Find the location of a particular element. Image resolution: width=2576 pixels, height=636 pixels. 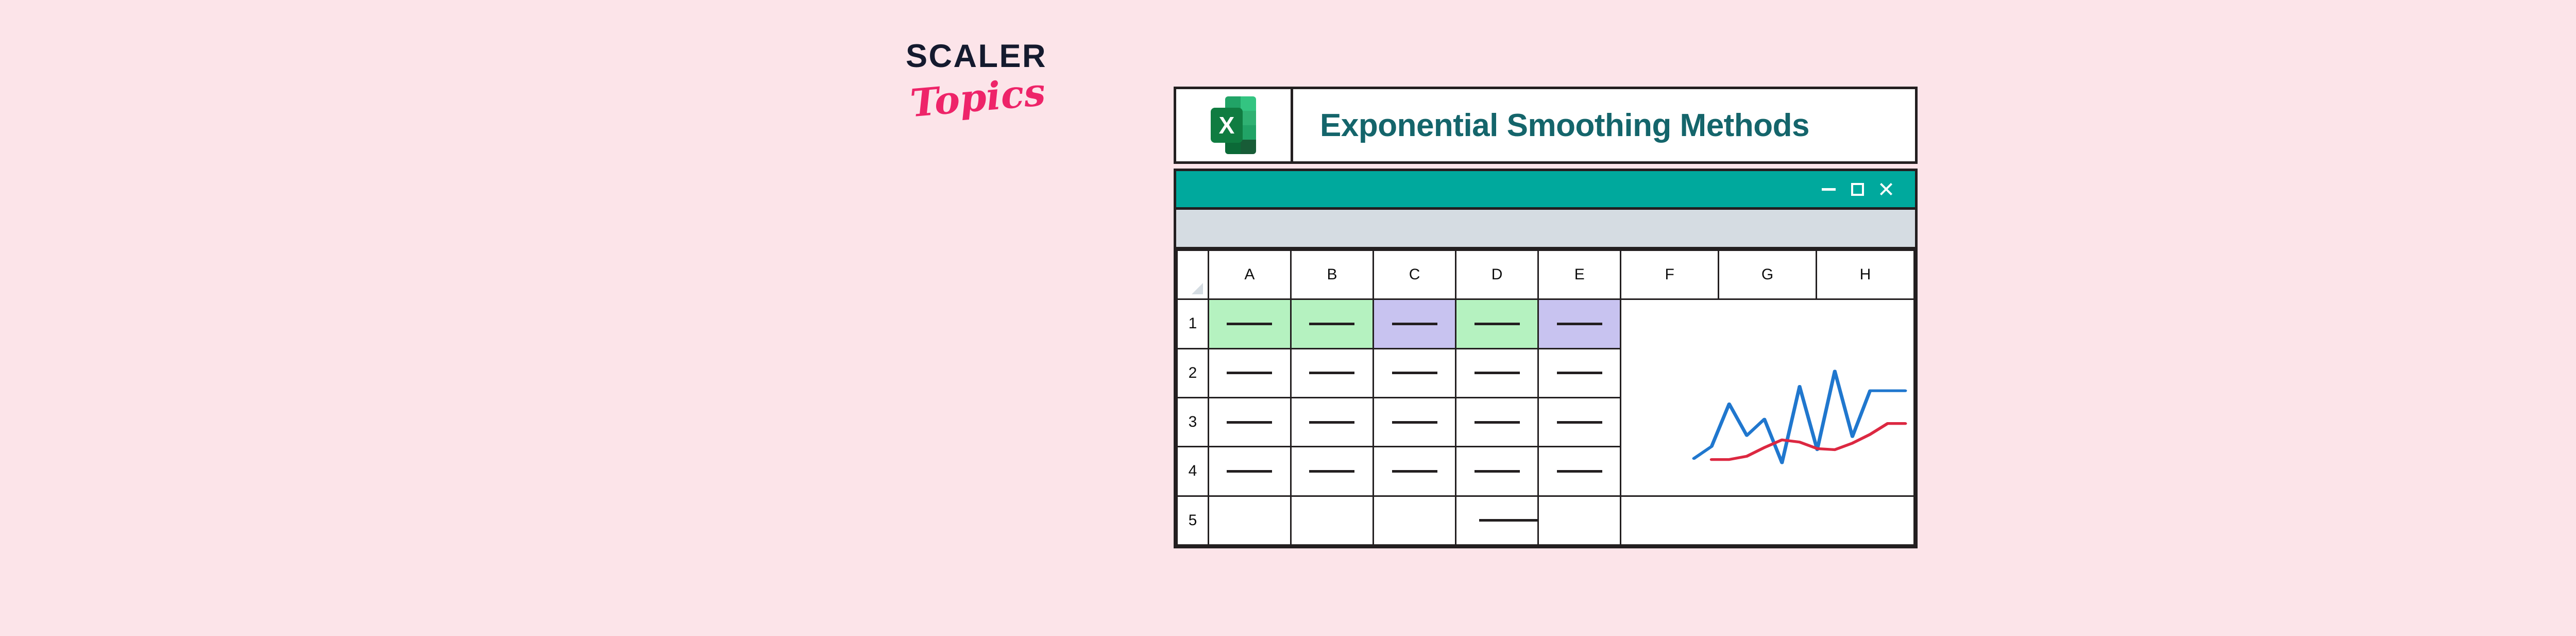

cell-b5 is located at coordinates (1332, 520).